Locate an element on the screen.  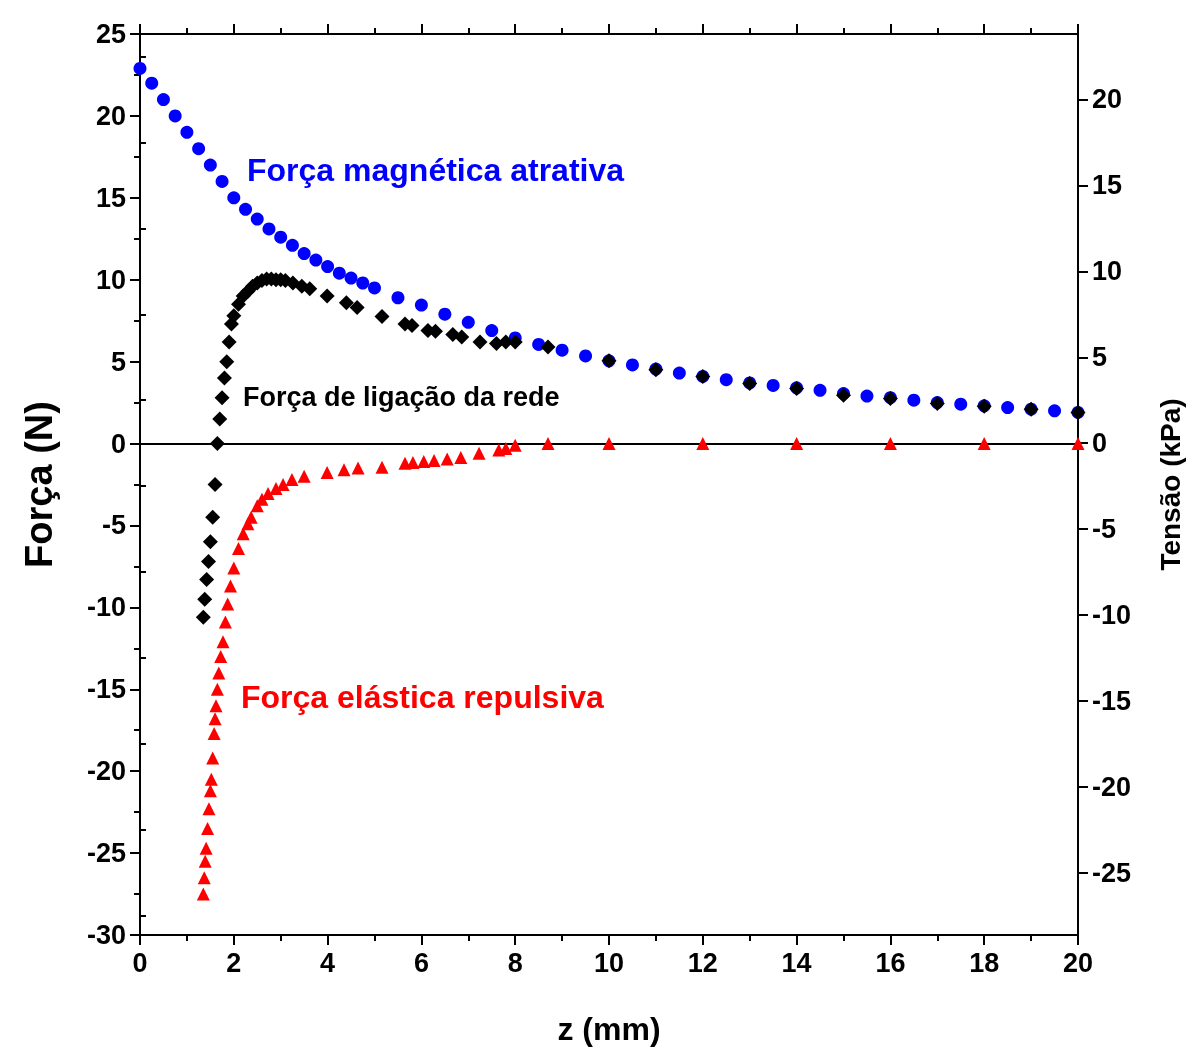
y2-tick-label: 5 is located at coordinates (1100, 357).